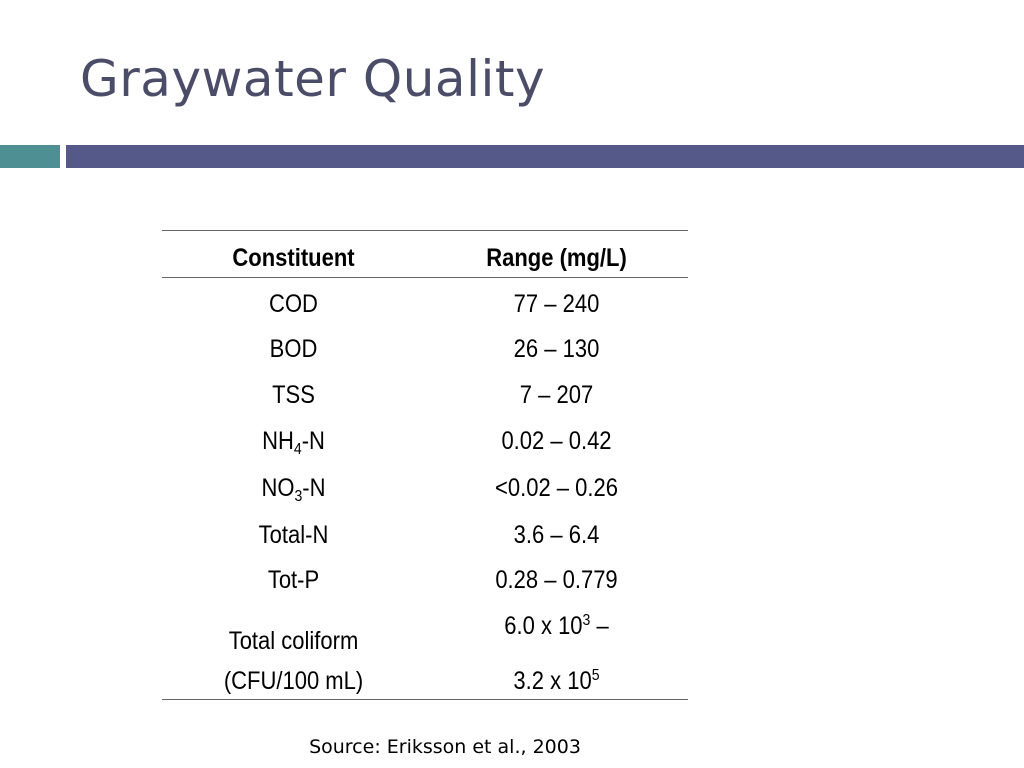  I want to click on cell: TSS, so click(293, 395).